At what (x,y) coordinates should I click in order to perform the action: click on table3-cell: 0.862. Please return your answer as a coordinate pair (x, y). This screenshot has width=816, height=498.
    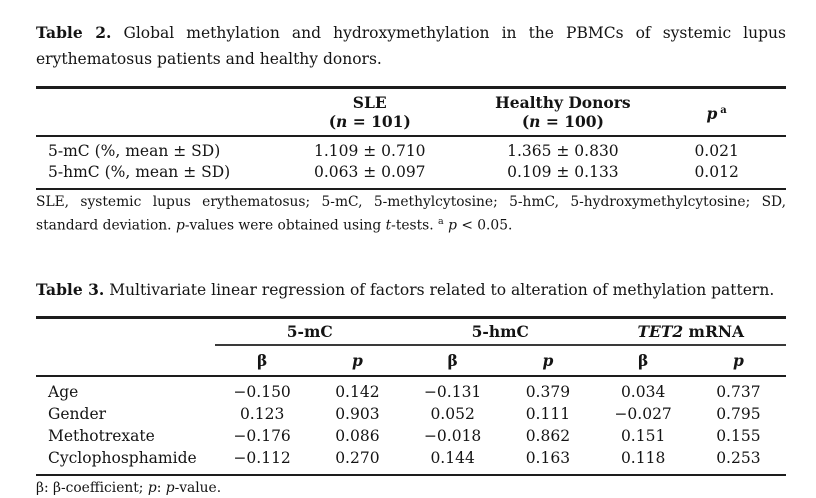
    Looking at the image, I should click on (548, 436).